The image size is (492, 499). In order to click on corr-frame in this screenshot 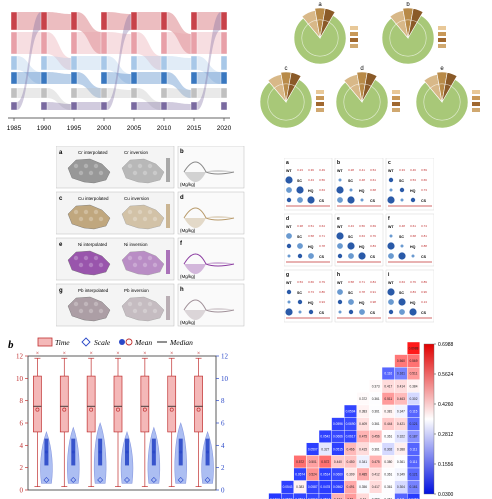, I will do `click(409, 296)`.